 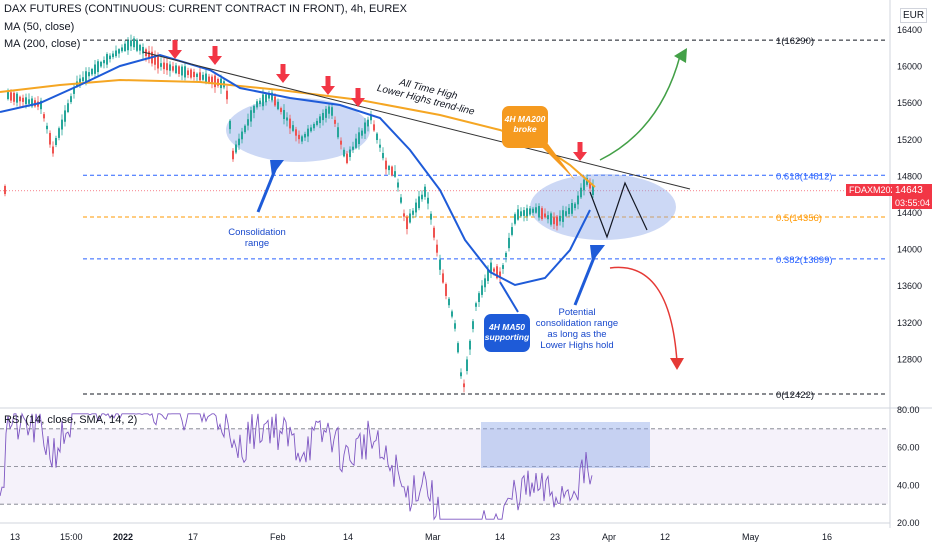 What do you see at coordinates (71, 537) in the screenshot?
I see `time-tick-label: 15:00` at bounding box center [71, 537].